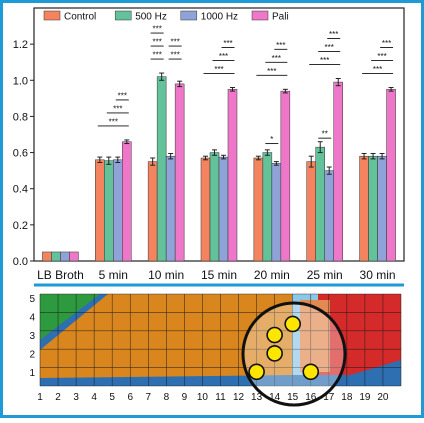 The image size is (424, 423). Describe the element at coordinates (20, 262) in the screenshot. I see `y-tick-label: 0.0` at that location.